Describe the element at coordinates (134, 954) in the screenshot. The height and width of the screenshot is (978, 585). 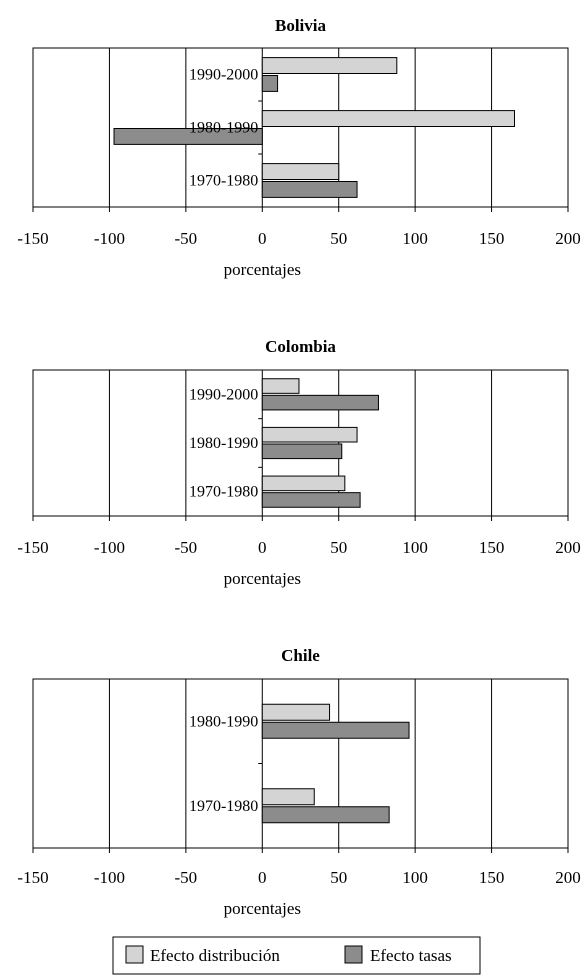
I see `legend-swatch-efecto-distribucion` at that location.